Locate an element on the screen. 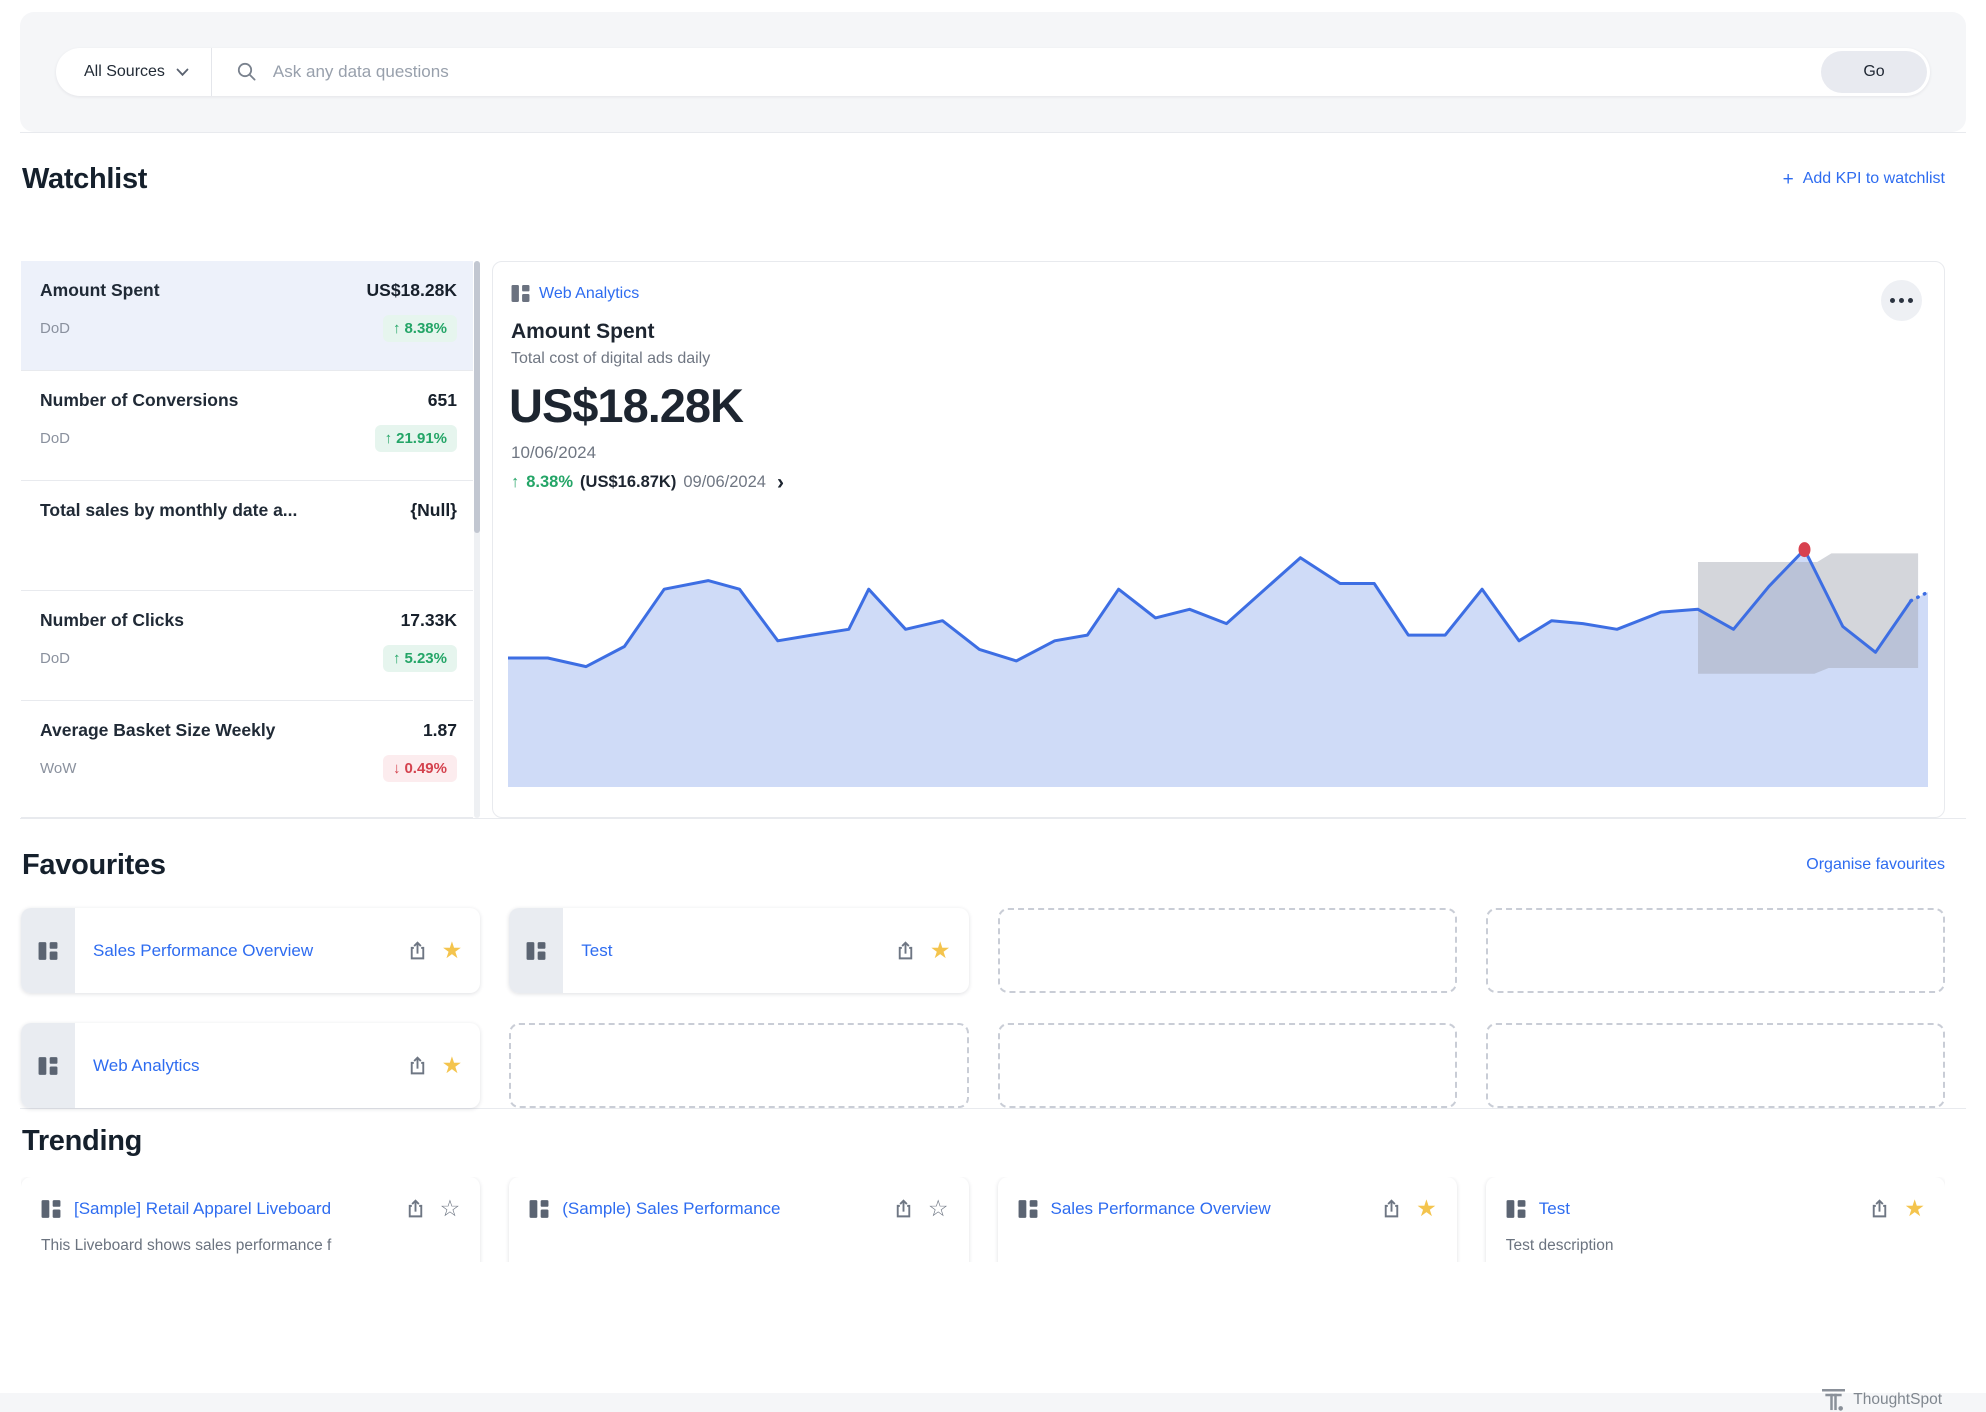 This screenshot has width=1986, height=1412. search-input is located at coordinates (1045, 72).